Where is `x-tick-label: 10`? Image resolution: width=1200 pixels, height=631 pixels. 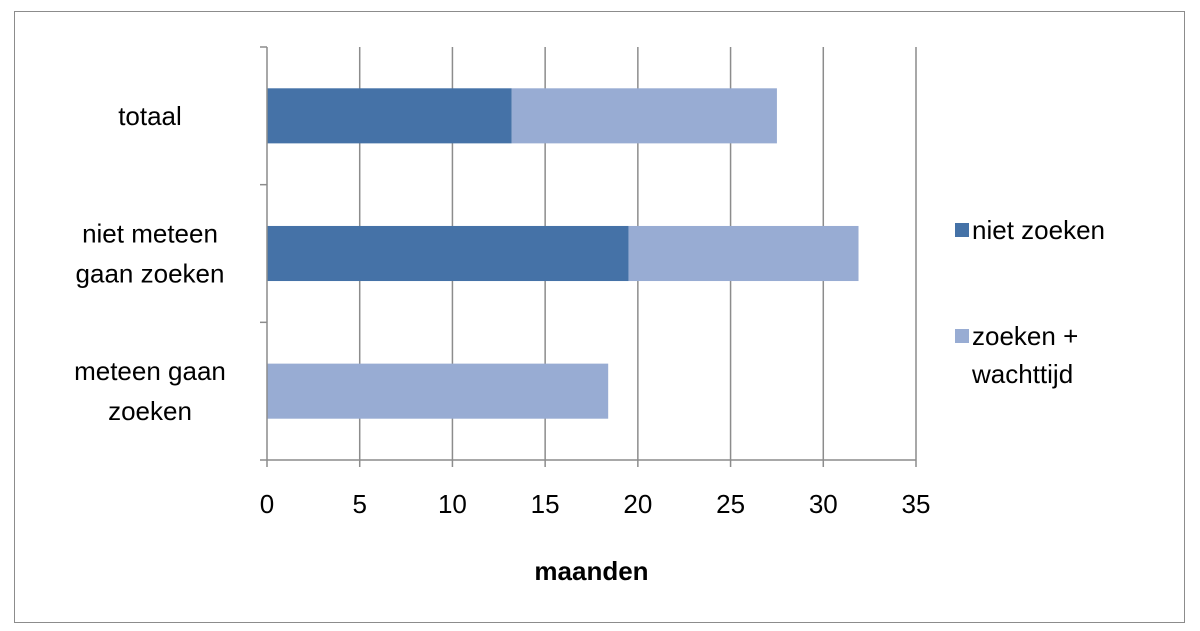 x-tick-label: 10 is located at coordinates (452, 504).